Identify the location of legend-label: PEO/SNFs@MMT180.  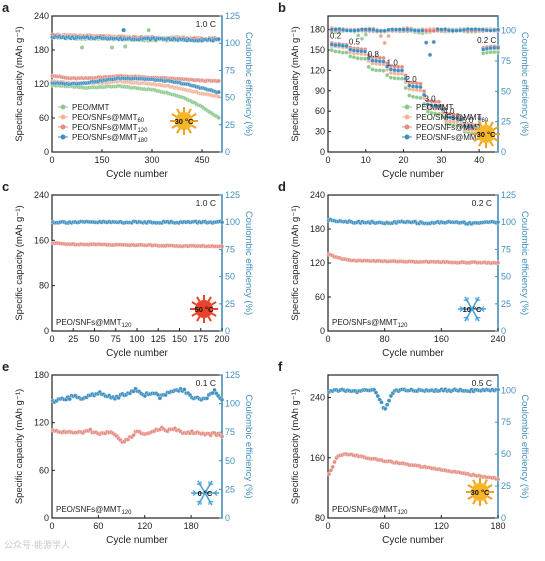
(110, 138).